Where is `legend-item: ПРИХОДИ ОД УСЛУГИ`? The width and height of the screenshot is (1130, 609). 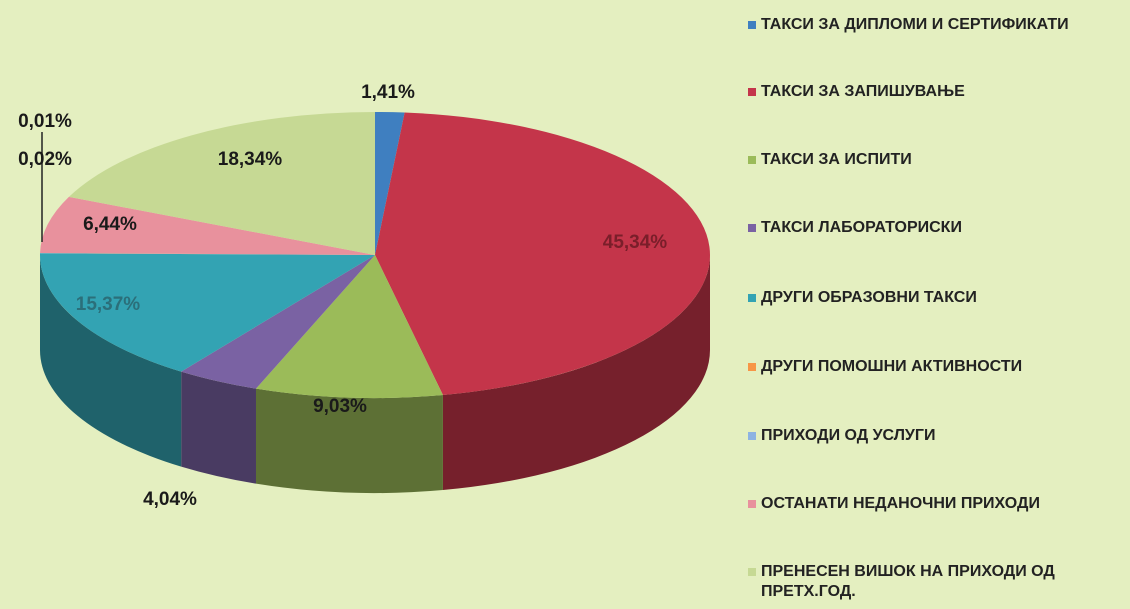 legend-item: ПРИХОДИ ОД УСЛУГИ is located at coordinates (935, 436).